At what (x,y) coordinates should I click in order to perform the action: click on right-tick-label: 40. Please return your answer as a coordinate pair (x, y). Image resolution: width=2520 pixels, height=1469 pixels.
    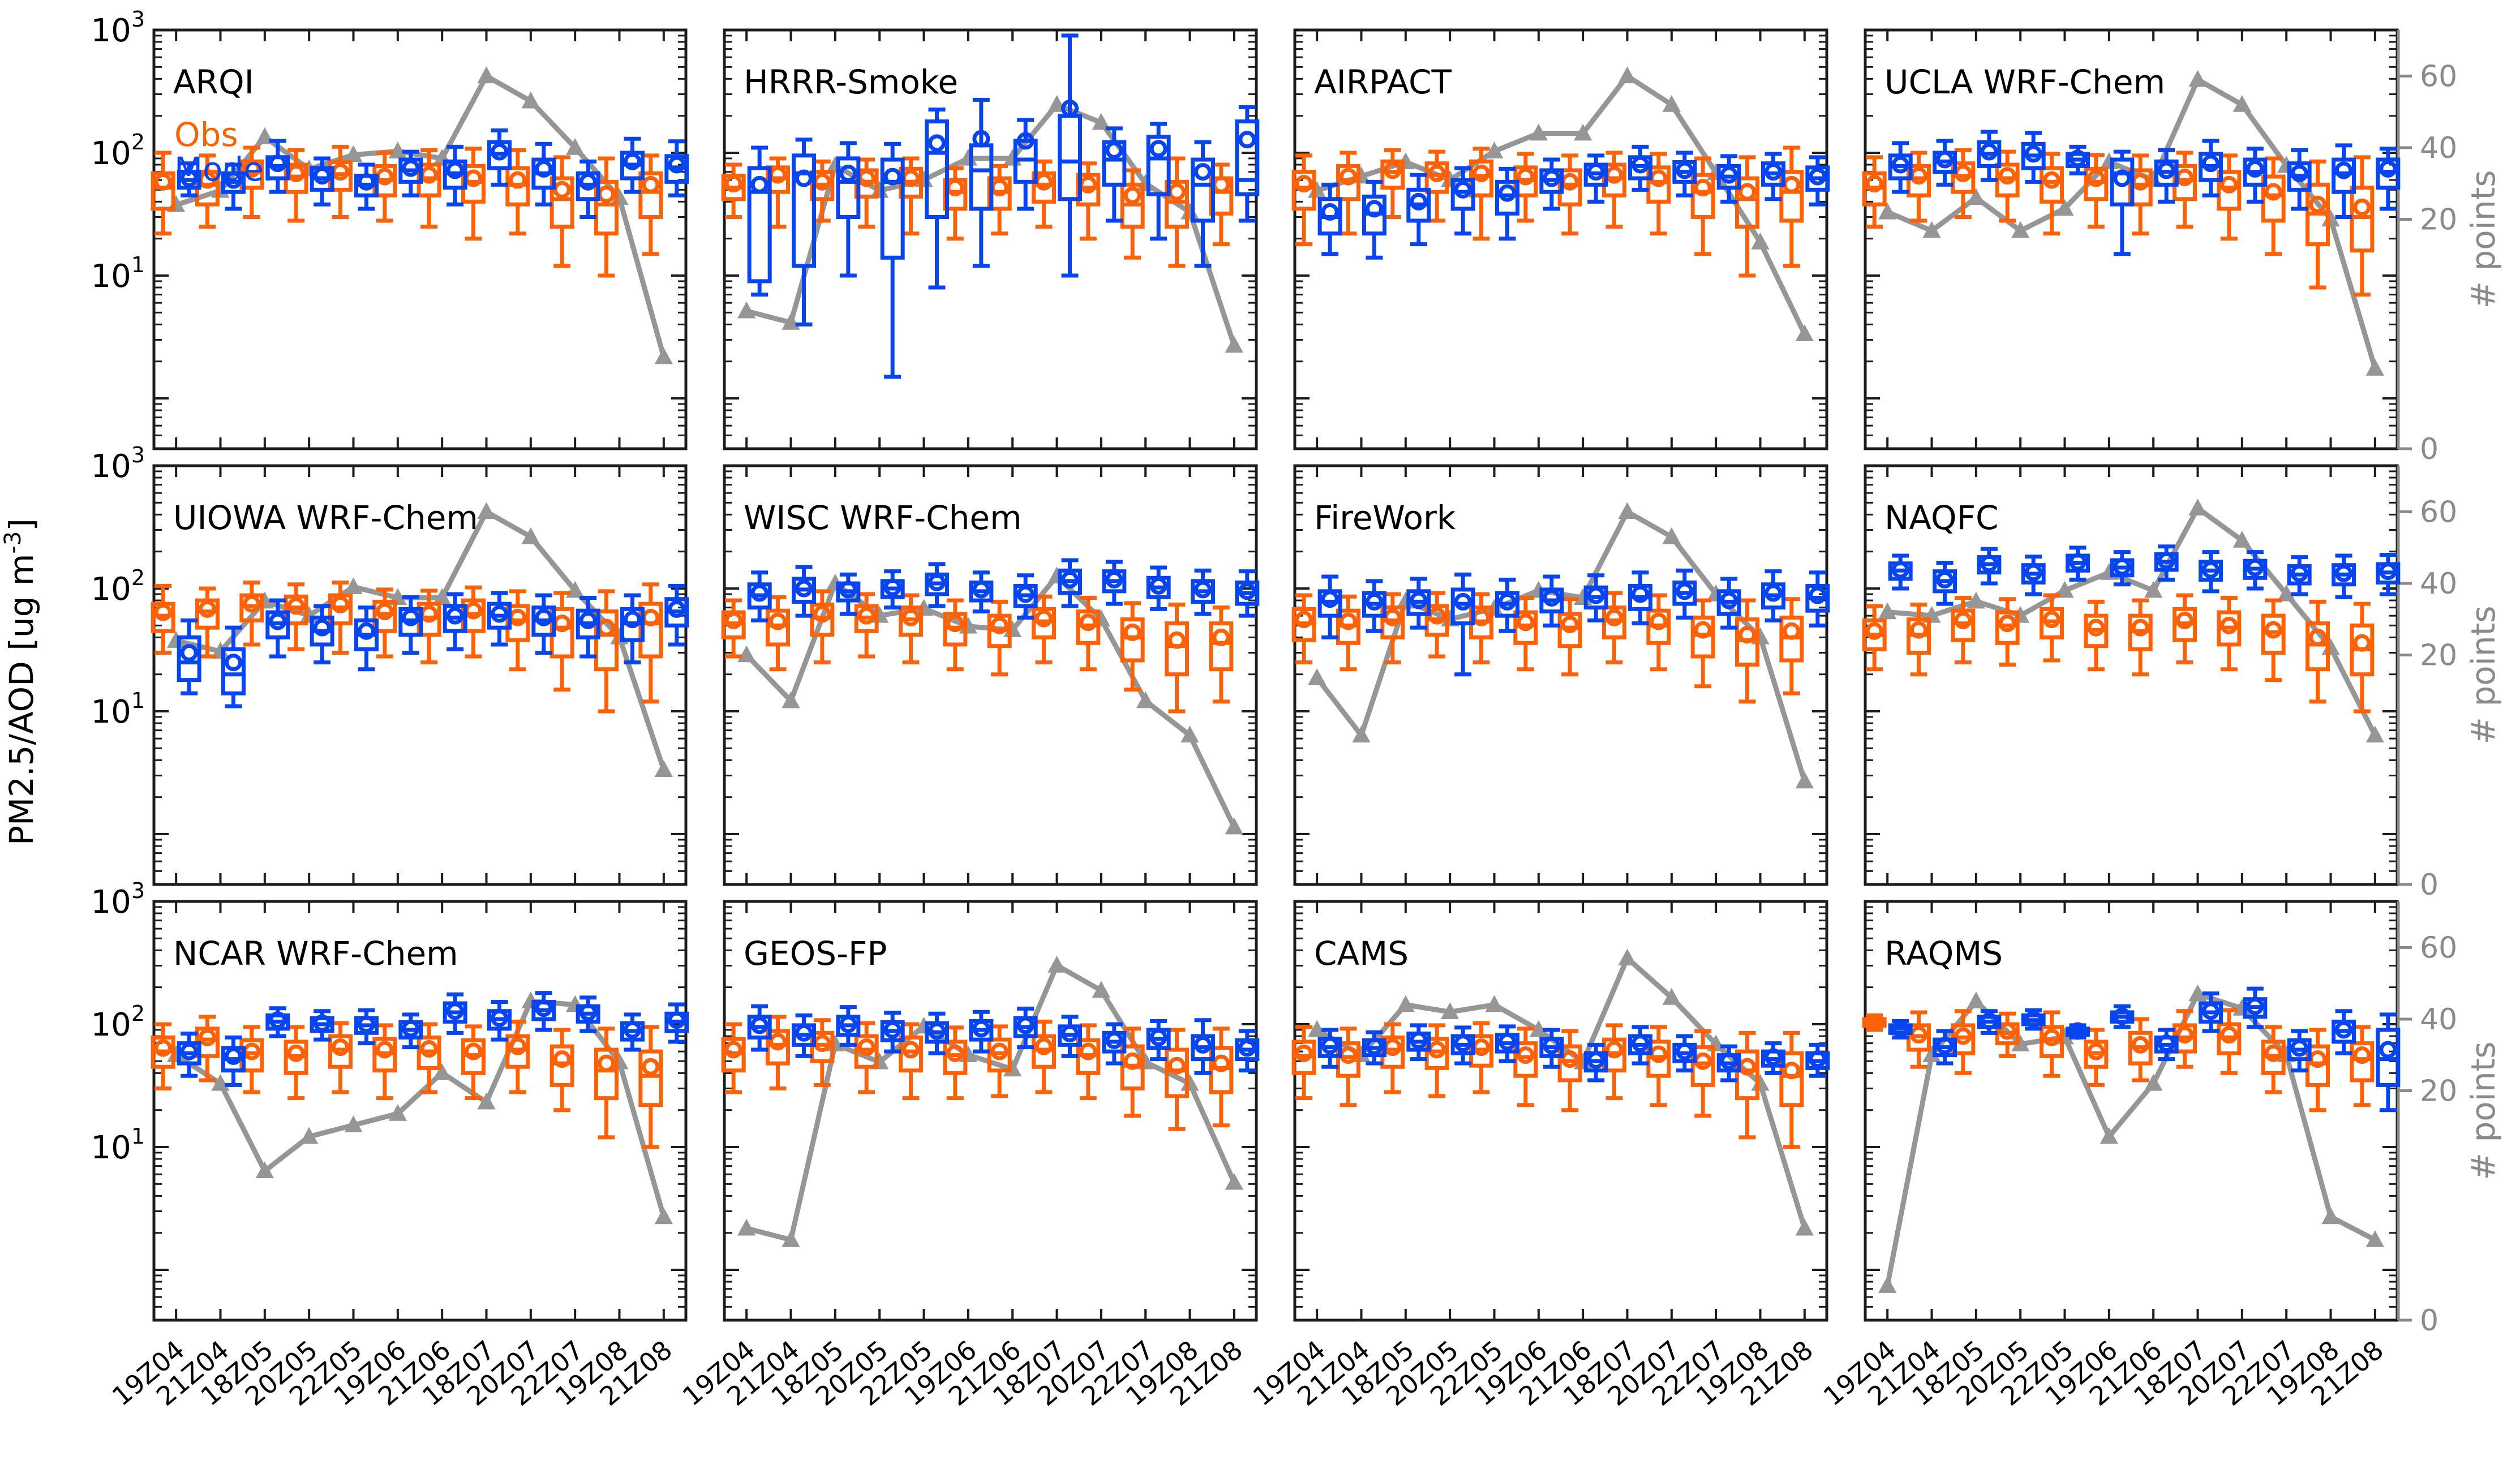
    Looking at the image, I should click on (2438, 1020).